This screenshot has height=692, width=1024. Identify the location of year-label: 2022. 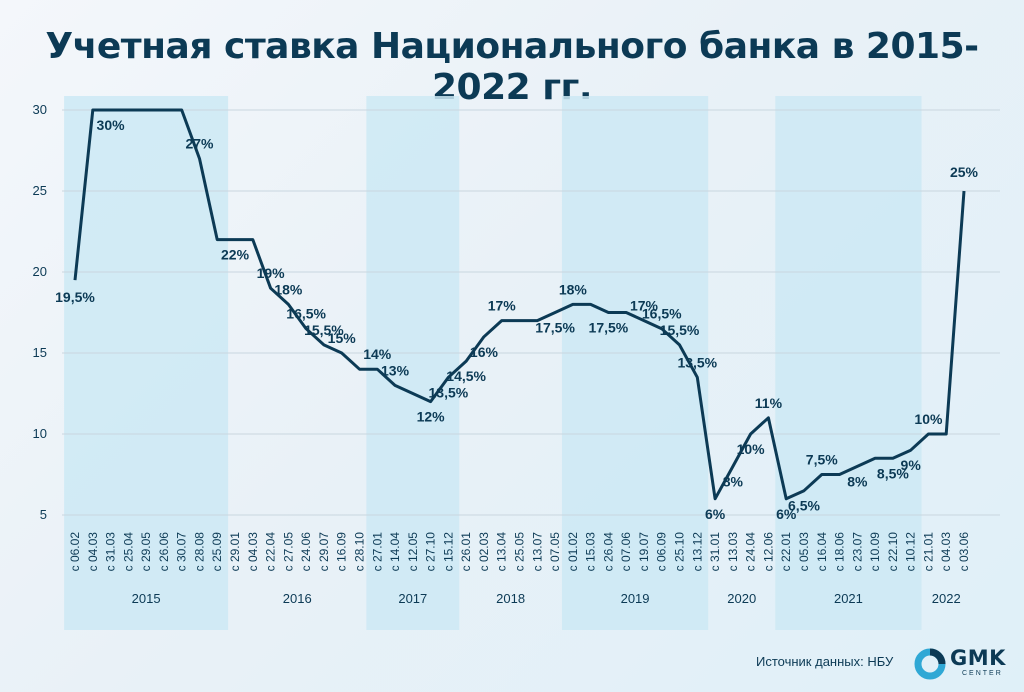
(946, 598).